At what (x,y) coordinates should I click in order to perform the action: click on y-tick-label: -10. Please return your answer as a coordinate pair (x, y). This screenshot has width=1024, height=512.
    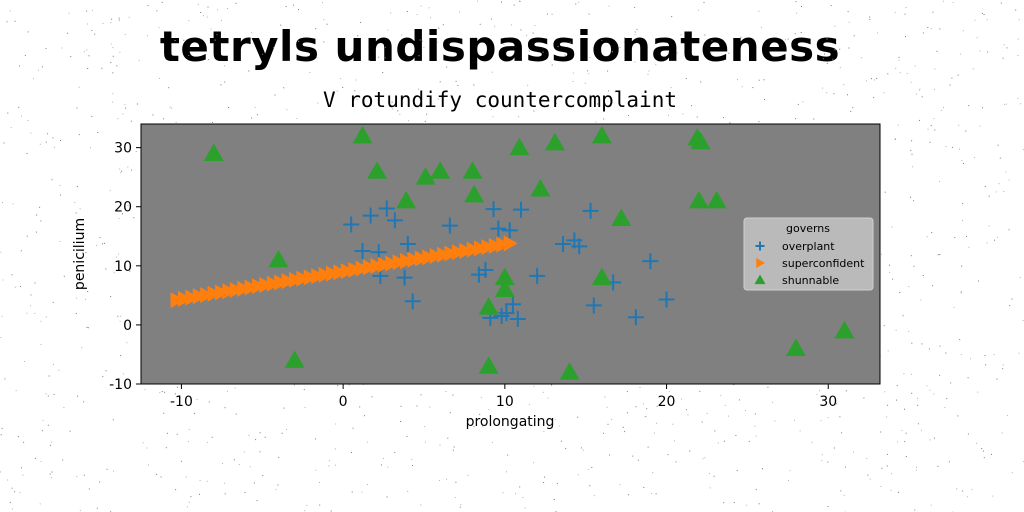
    Looking at the image, I should click on (120, 385).